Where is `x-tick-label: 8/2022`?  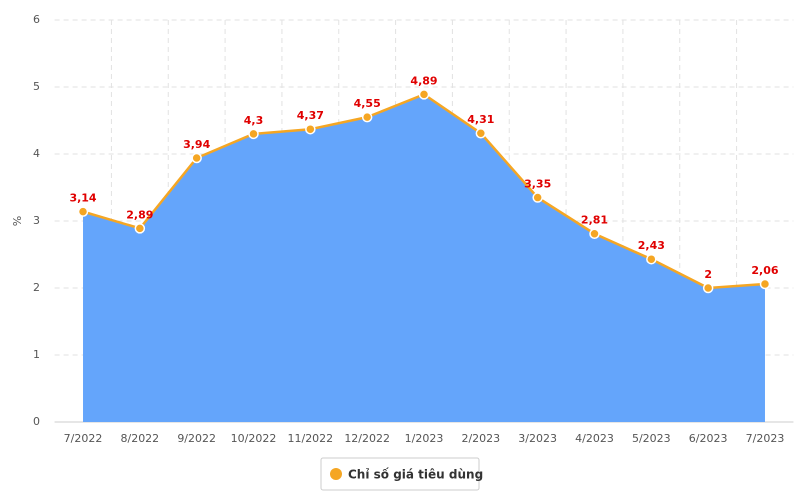 x-tick-label: 8/2022 is located at coordinates (139, 438).